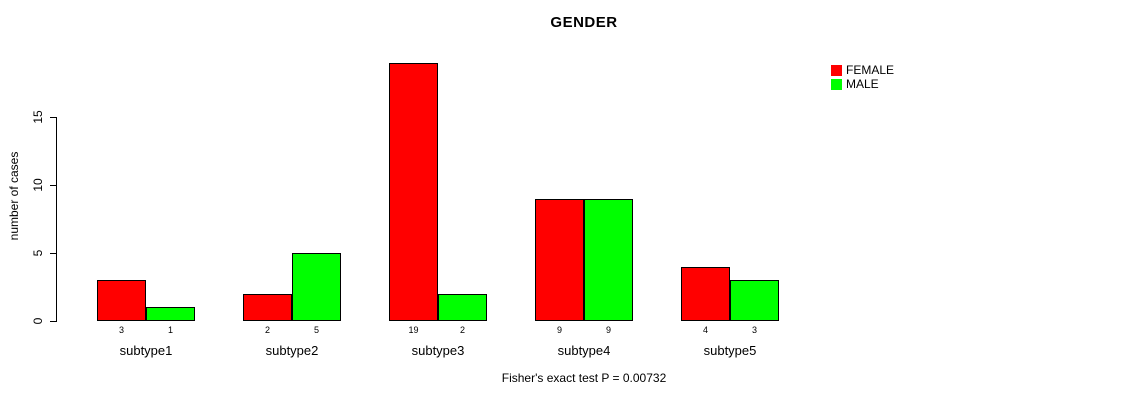 The width and height of the screenshot is (1140, 400). Describe the element at coordinates (316, 287) in the screenshot. I see `bar-male-subtype2` at that location.